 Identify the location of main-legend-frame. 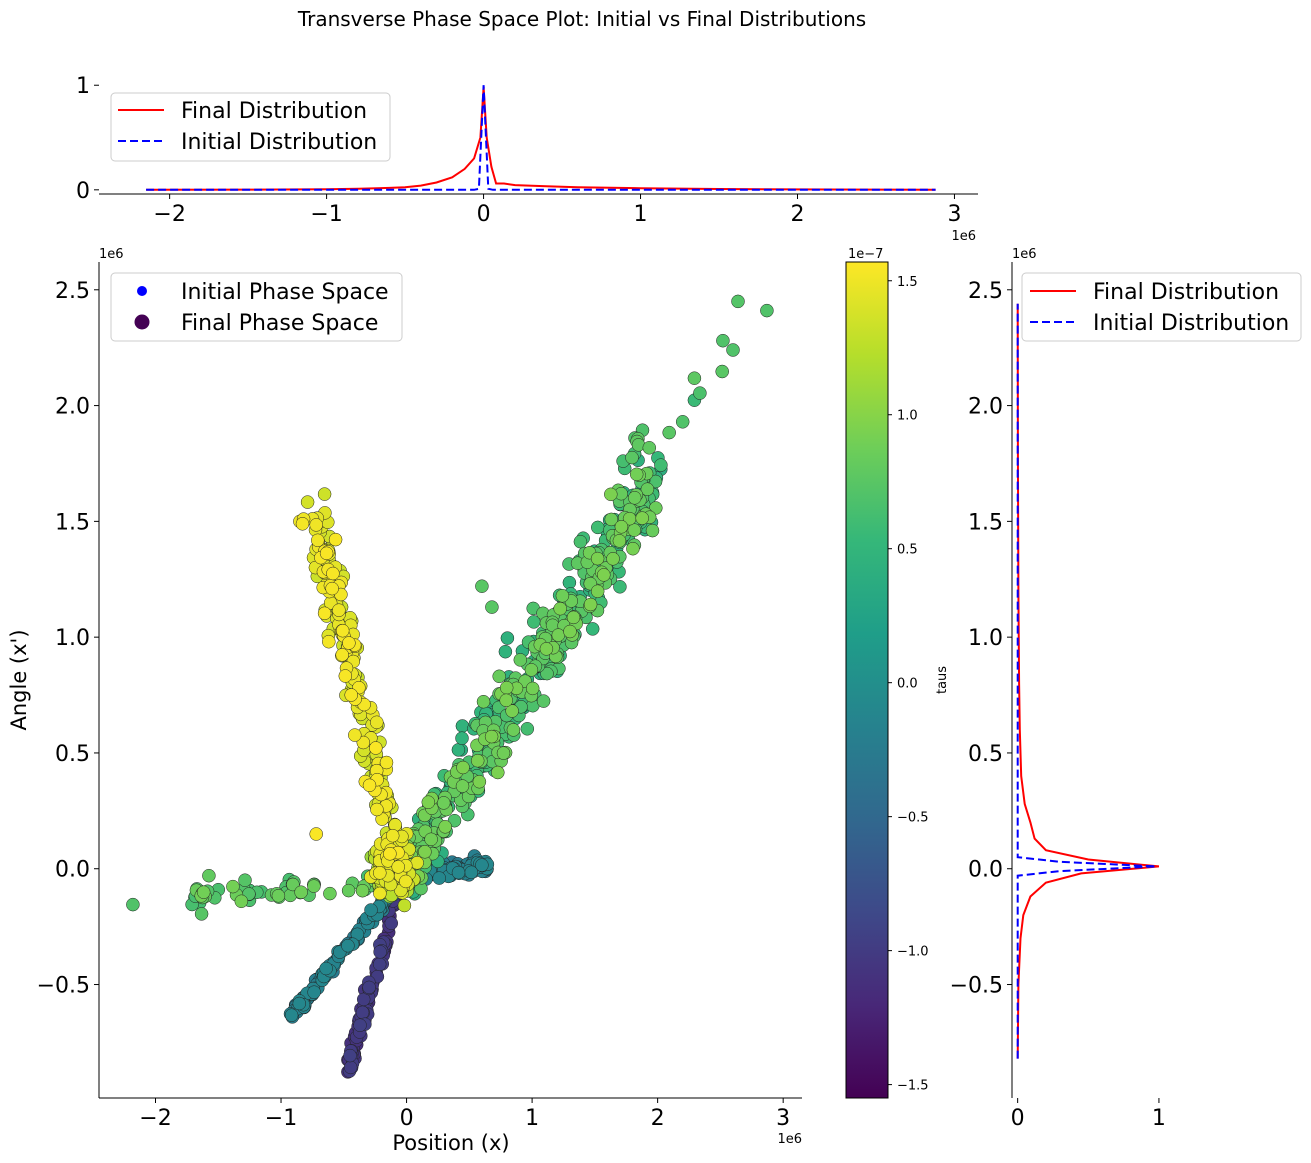
(256, 307).